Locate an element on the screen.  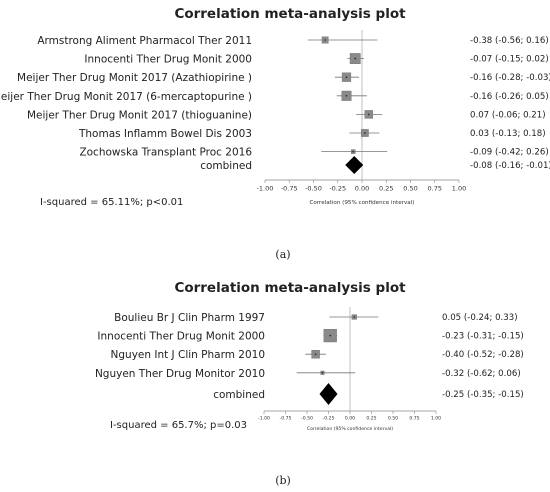
study-label: Zochowska Transplant Proc 2016 is located at coordinates (165, 153).